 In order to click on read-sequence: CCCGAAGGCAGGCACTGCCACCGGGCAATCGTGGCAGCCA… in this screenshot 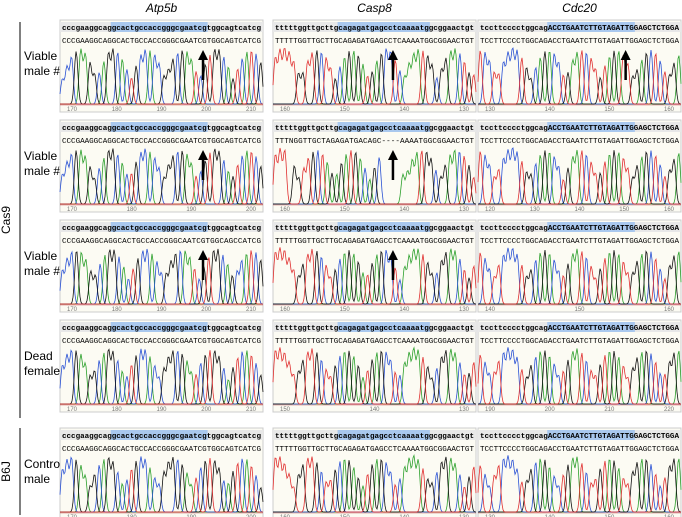, I will do `click(161, 242)`.